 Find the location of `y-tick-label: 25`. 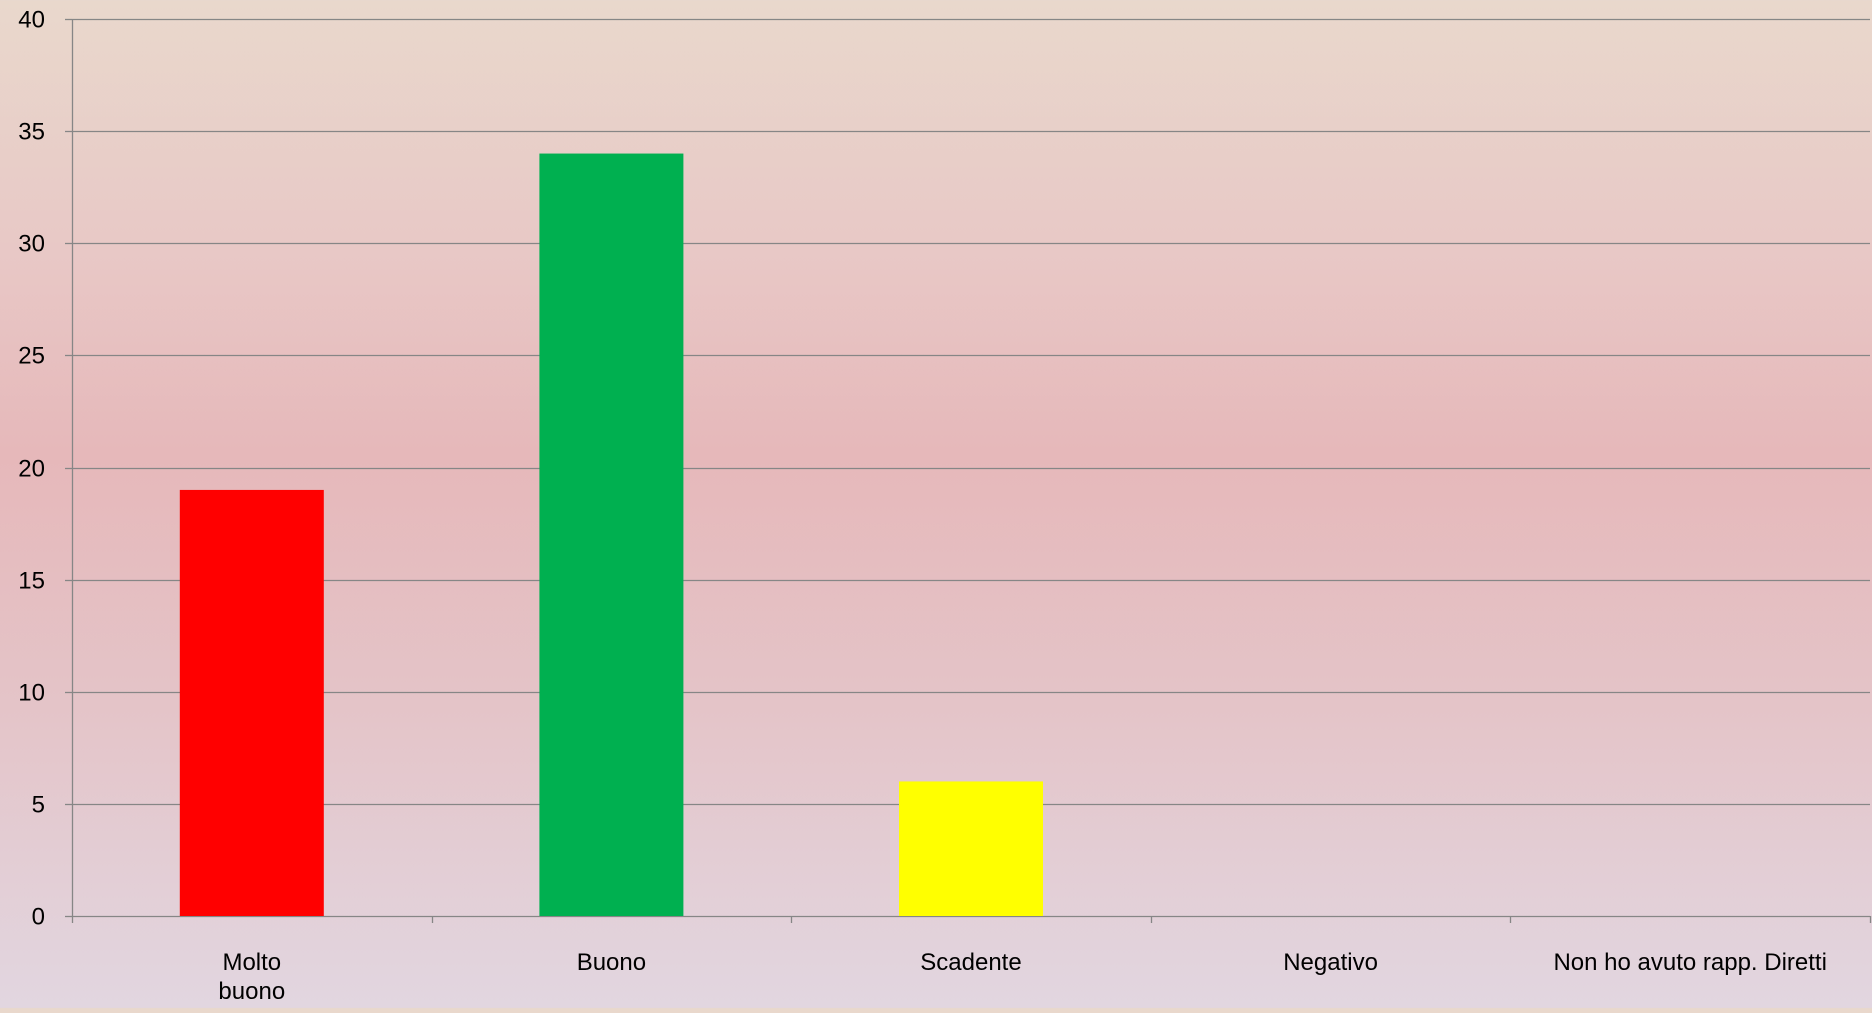

y-tick-label: 25 is located at coordinates (31, 356).